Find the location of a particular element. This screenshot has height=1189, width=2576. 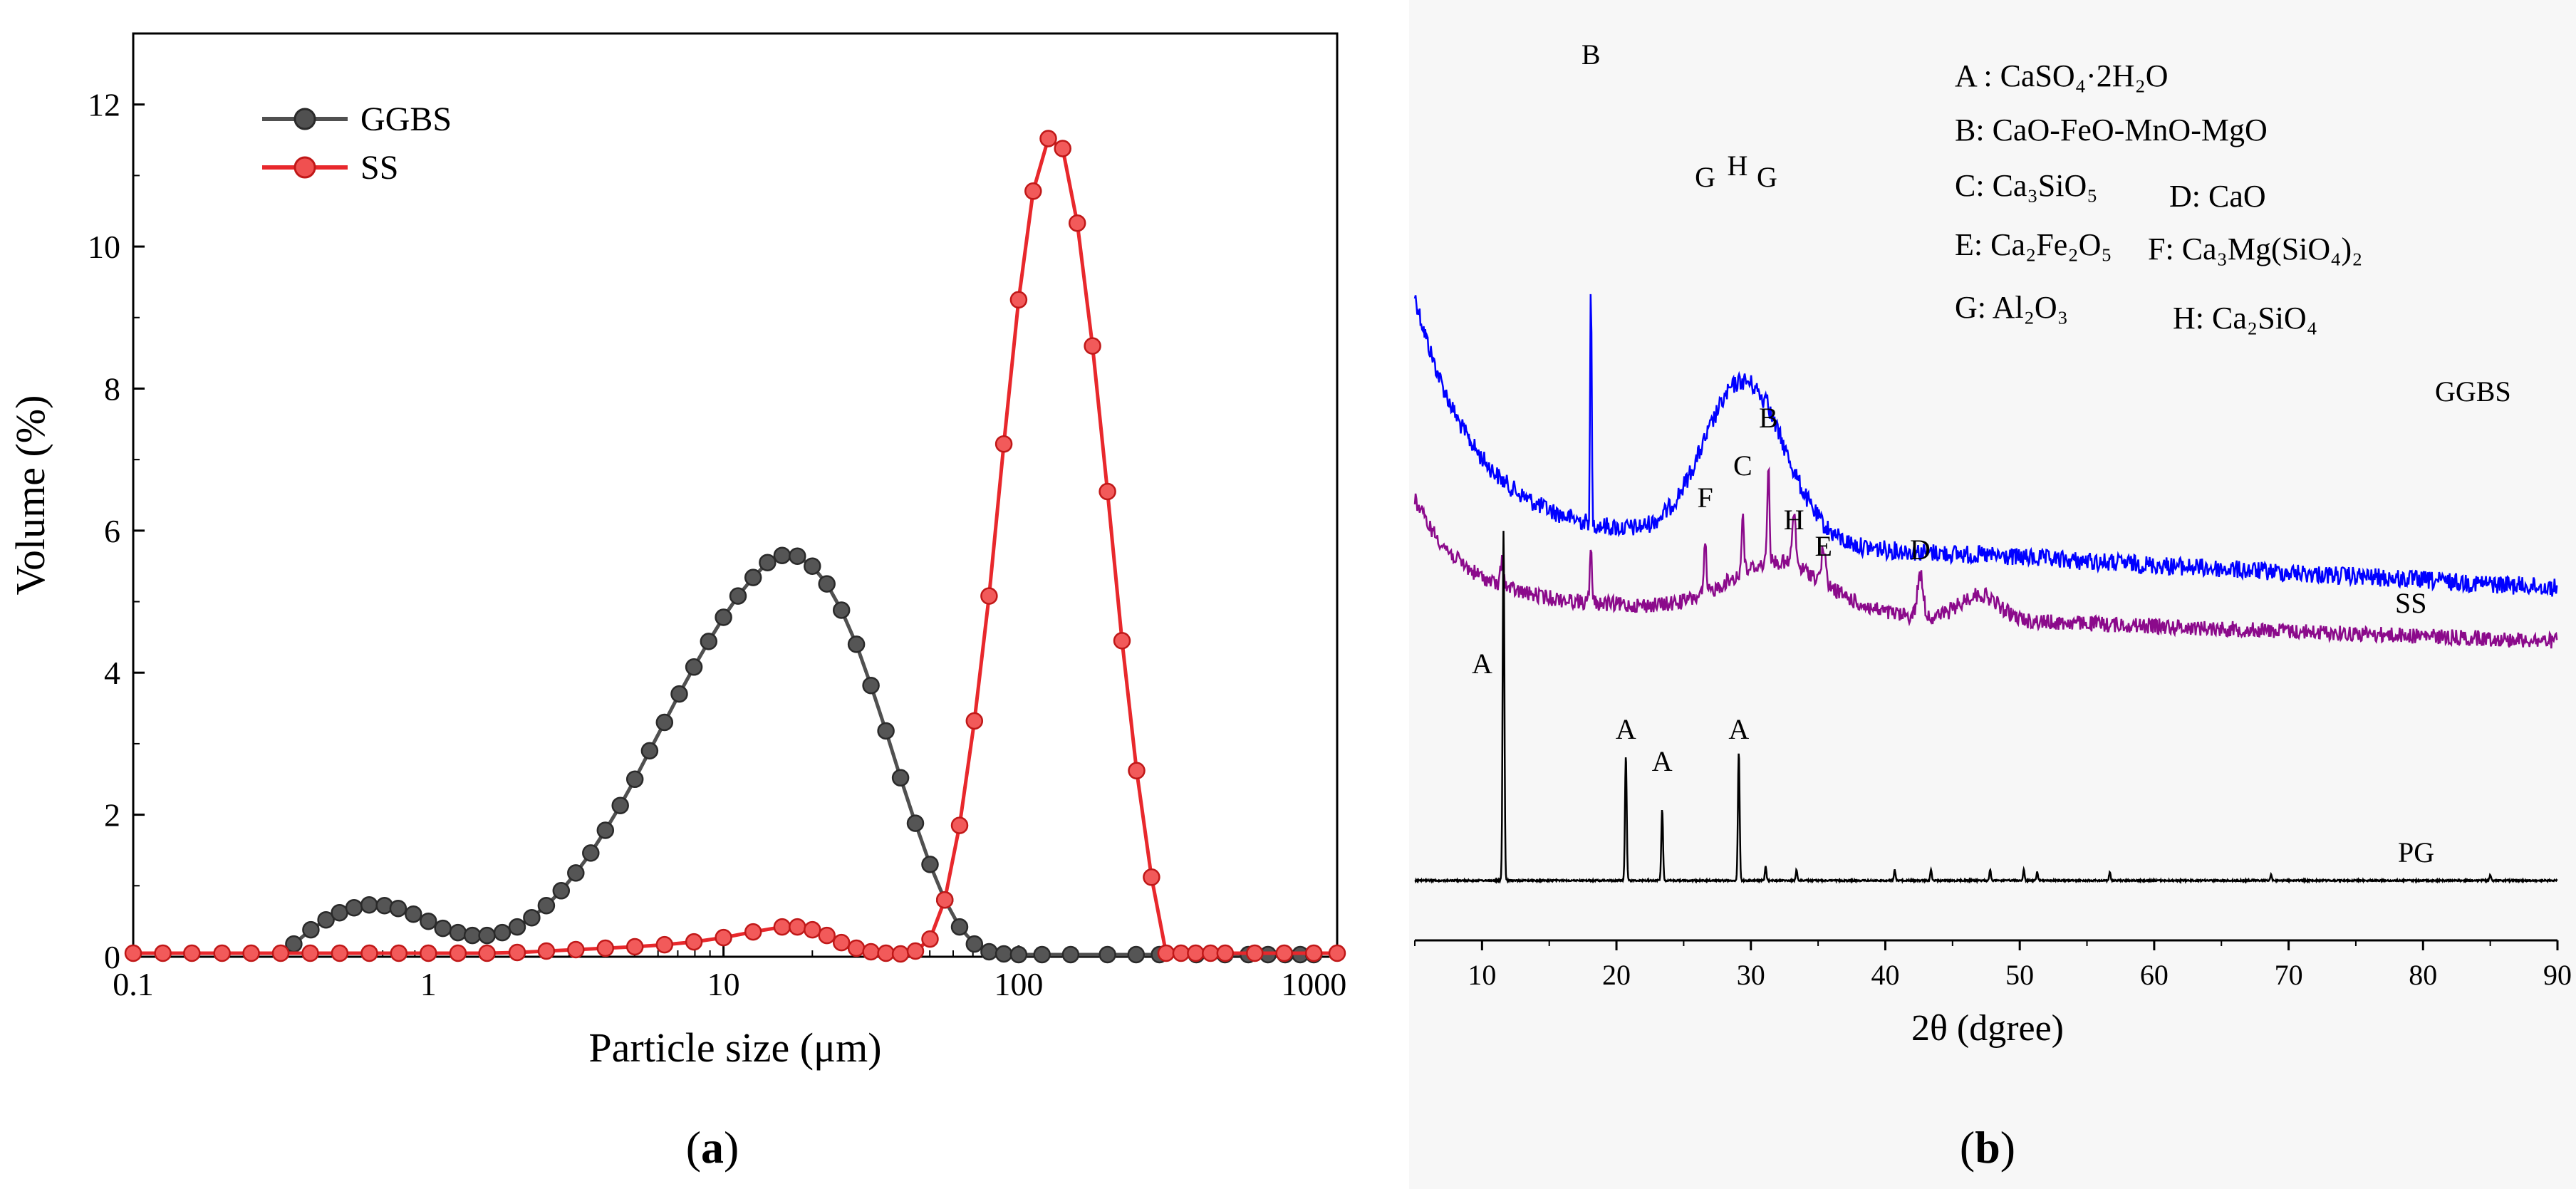

series-line-ggbs is located at coordinates (803, 755).